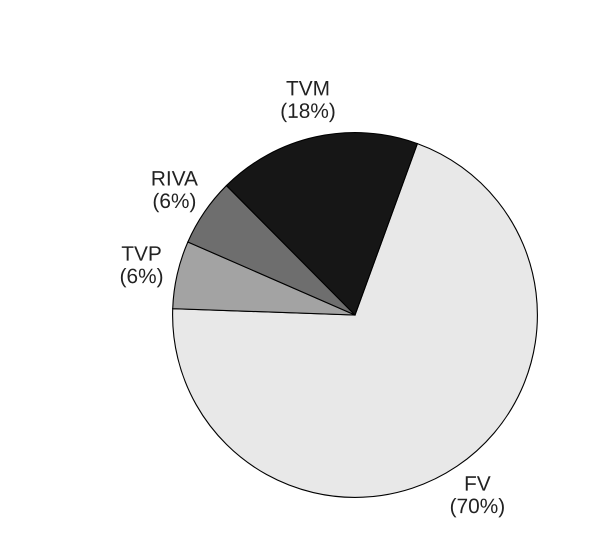 The image size is (612, 546). I want to click on data-label: (70%), so click(477, 508).